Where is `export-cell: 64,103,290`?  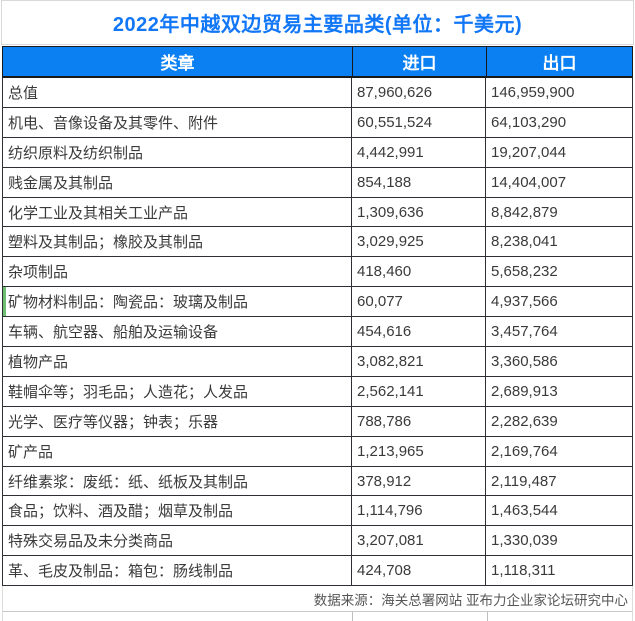
export-cell: 64,103,290 is located at coordinates (529, 122).